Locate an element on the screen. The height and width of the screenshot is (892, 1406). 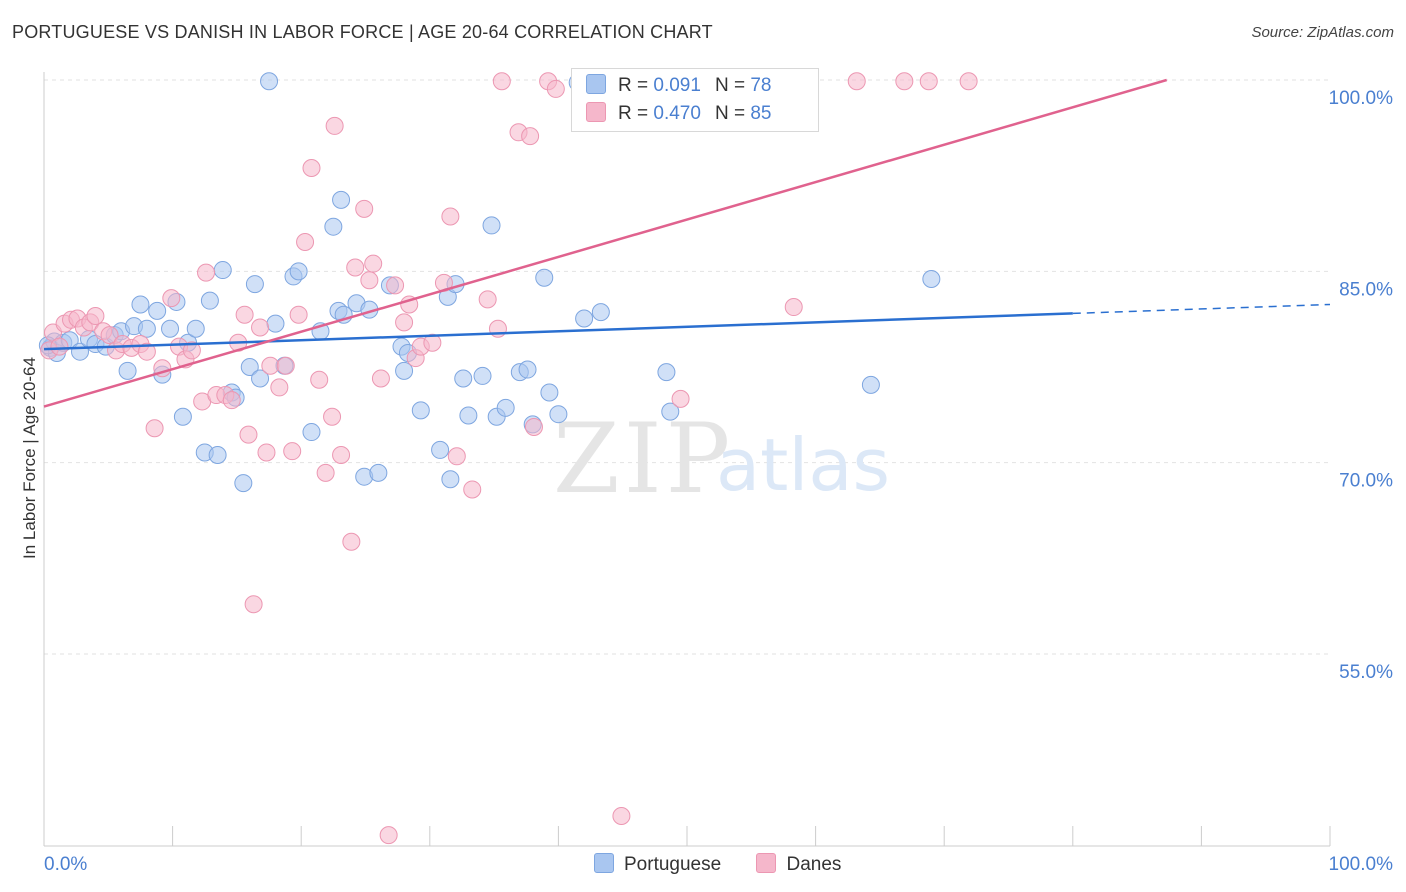
legend-item-portuguese: Portuguese is located at coordinates (657, 864).